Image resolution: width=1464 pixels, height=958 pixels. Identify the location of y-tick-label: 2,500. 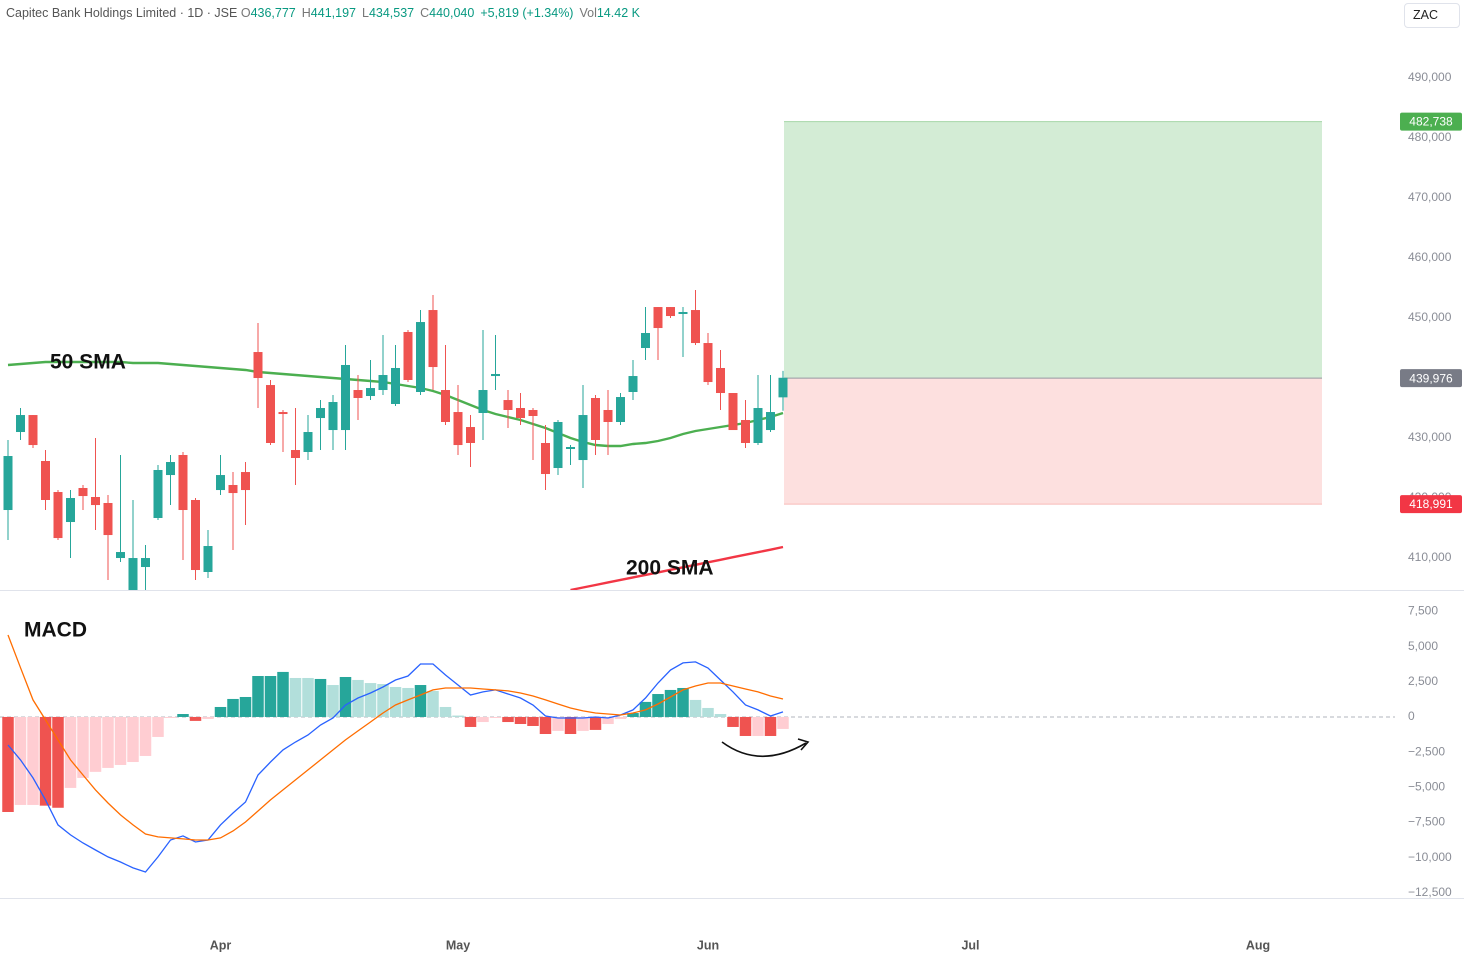
(1423, 681).